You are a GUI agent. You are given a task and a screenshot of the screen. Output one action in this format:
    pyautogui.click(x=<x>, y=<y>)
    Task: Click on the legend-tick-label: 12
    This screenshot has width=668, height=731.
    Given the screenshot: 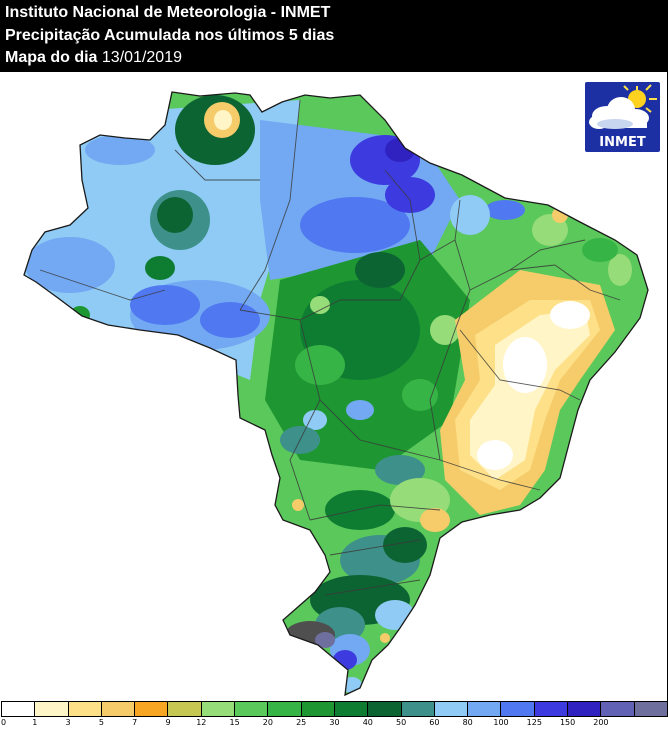 What is the action you would take?
    pyautogui.click(x=201, y=722)
    